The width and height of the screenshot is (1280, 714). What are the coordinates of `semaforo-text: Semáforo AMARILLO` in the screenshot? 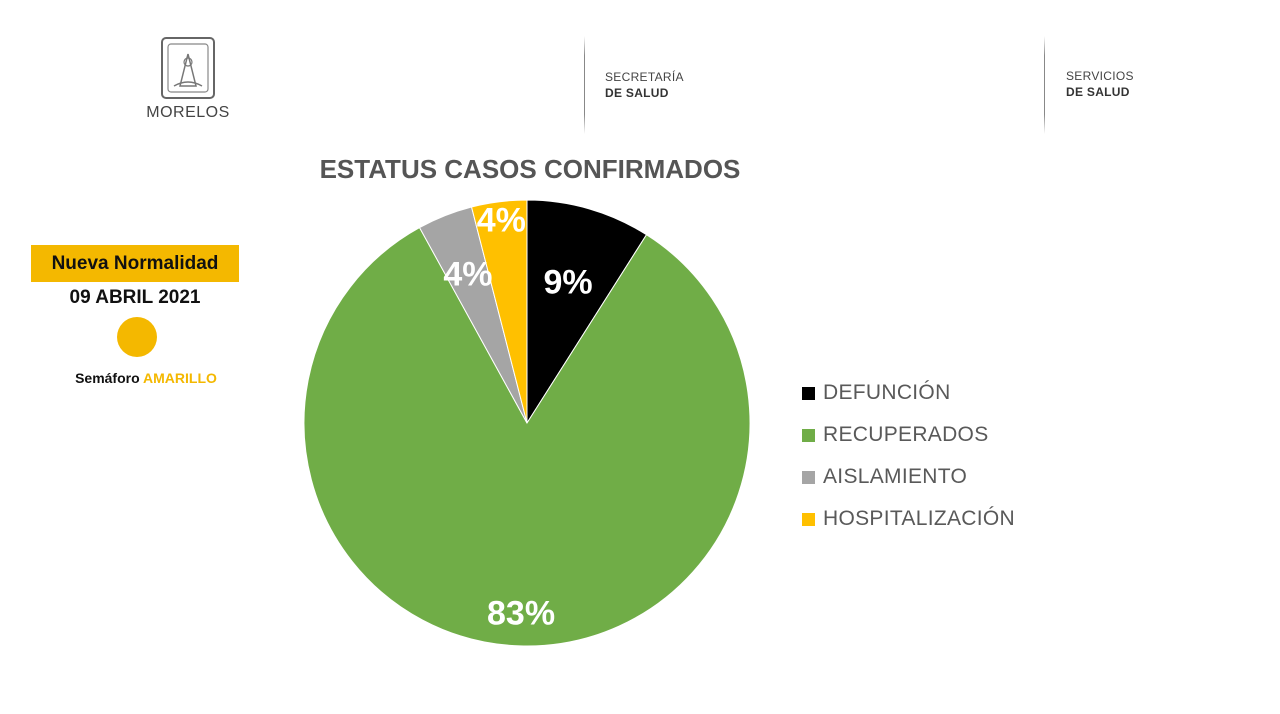 It's located at (146, 378).